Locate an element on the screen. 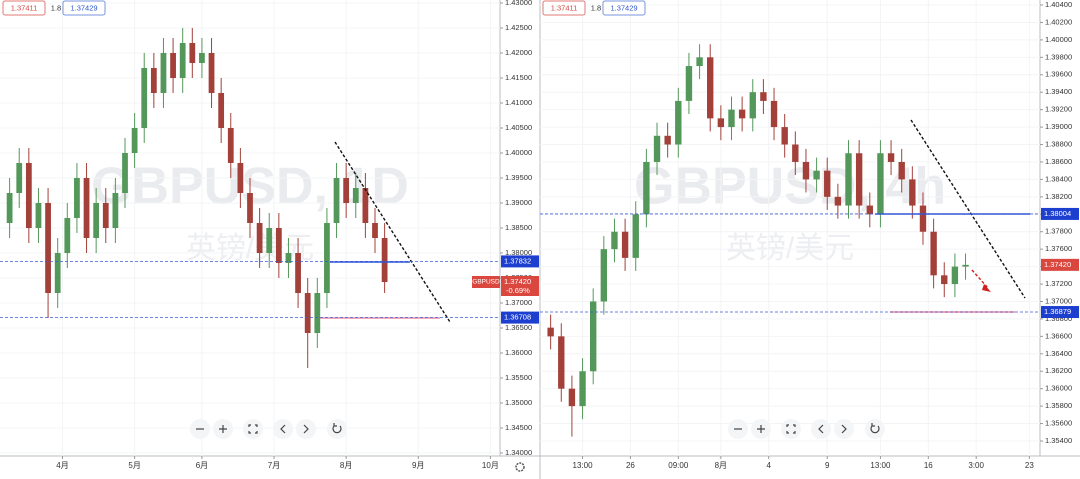 The width and height of the screenshot is (1080, 479). y-tick-label: 1.38800 is located at coordinates (1058, 144).